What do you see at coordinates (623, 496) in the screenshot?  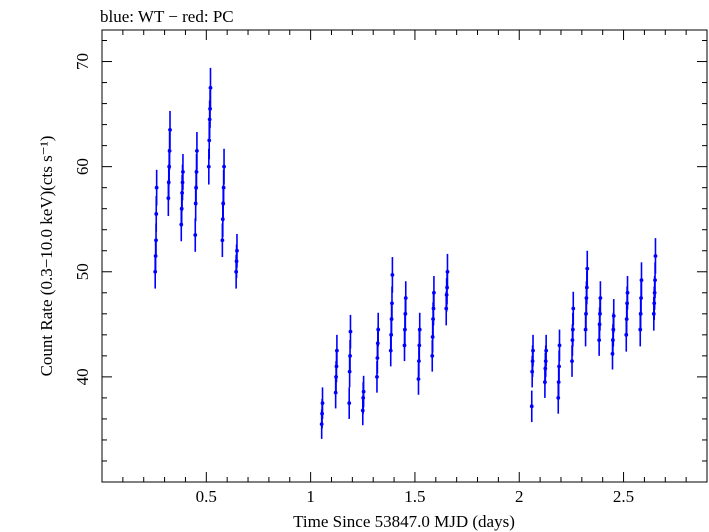 I see `x-tick-label: 2.5` at bounding box center [623, 496].